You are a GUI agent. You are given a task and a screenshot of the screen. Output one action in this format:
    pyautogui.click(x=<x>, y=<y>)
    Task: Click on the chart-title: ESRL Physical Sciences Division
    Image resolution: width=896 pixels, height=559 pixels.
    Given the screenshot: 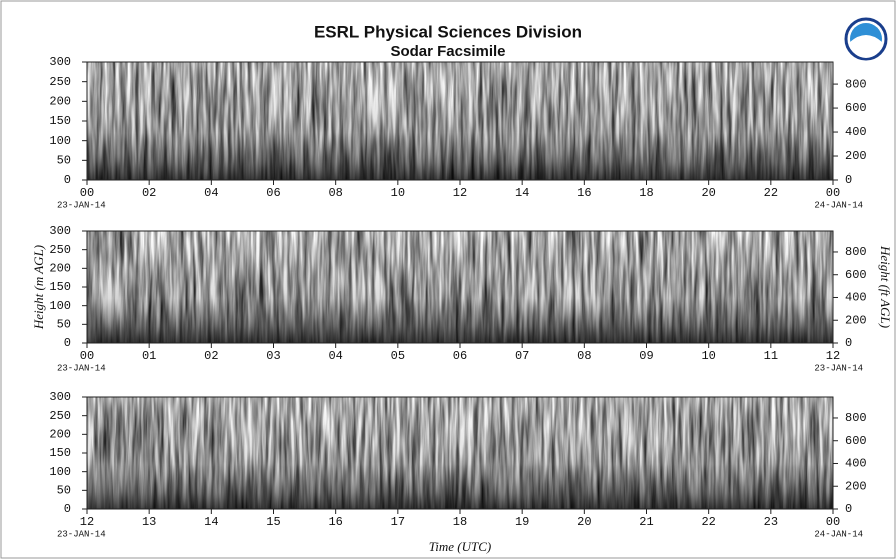 What is the action you would take?
    pyautogui.click(x=448, y=31)
    